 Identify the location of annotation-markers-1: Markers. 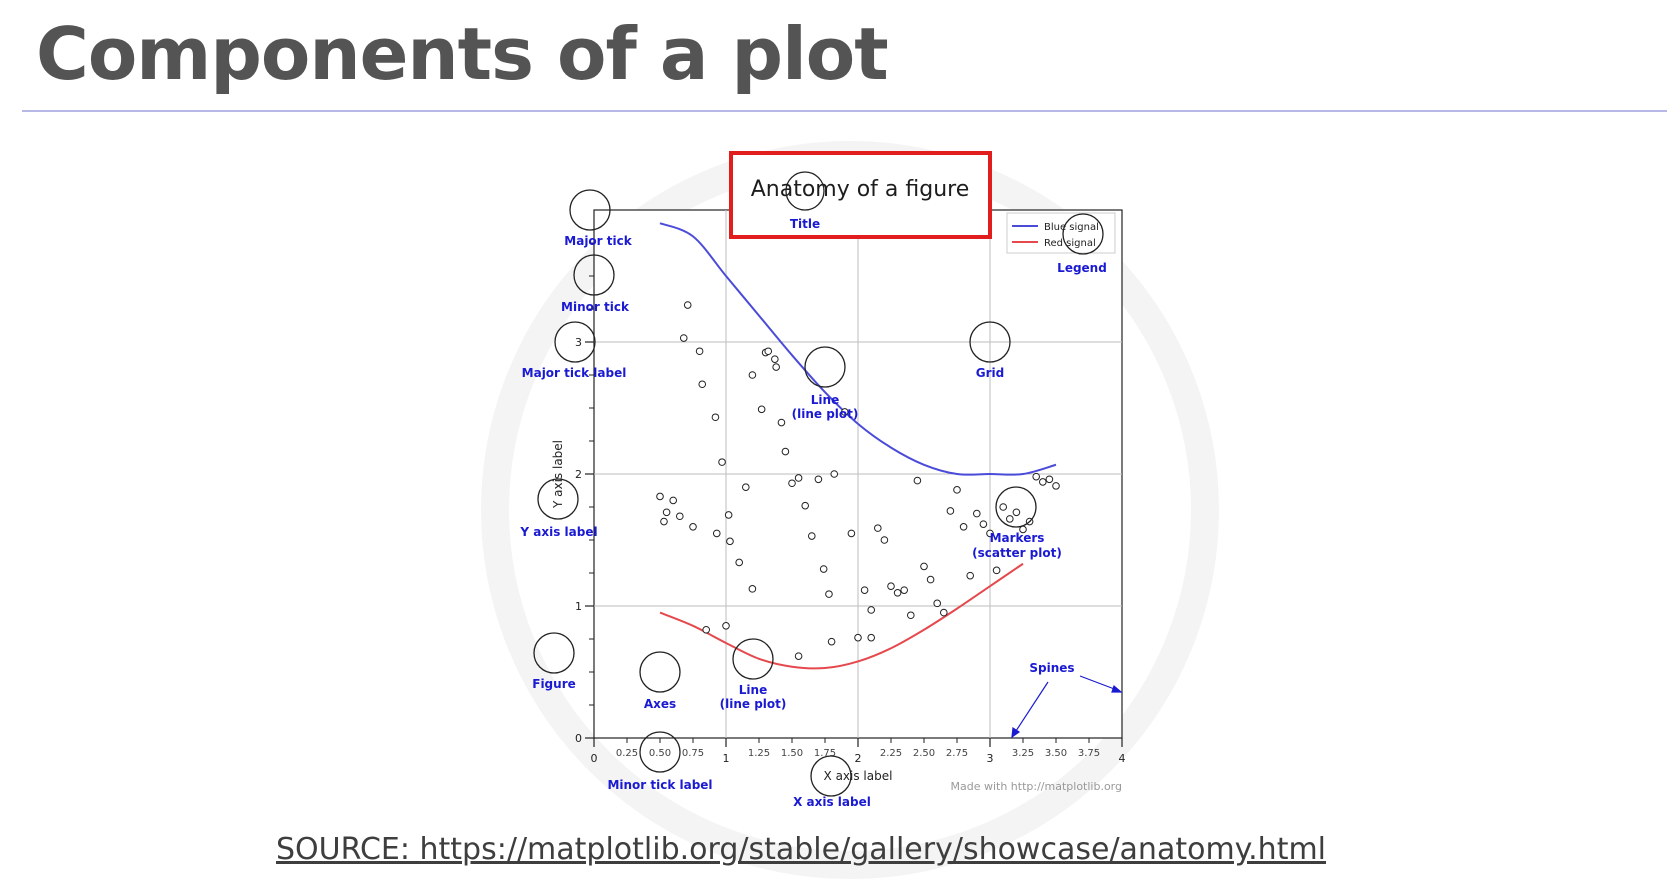
(1017, 538).